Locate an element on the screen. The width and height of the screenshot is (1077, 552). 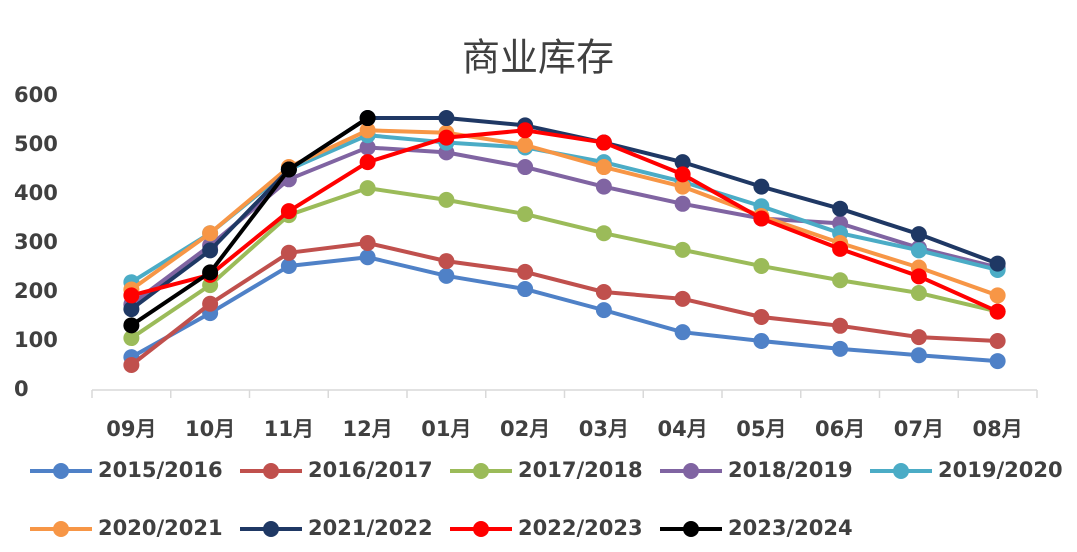
x-tick-label: 09月 is located at coordinates (131, 429).